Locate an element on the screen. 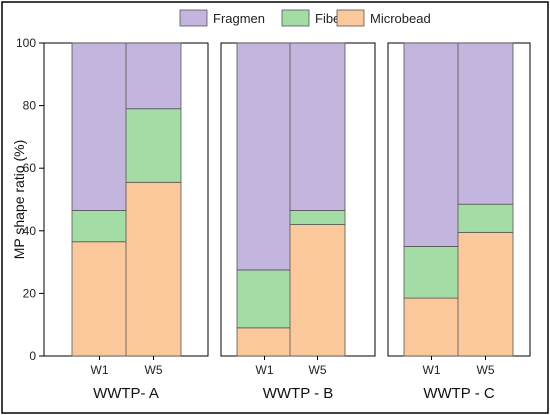 The height and width of the screenshot is (415, 550). legend-swatch-fiber is located at coordinates (295, 18).